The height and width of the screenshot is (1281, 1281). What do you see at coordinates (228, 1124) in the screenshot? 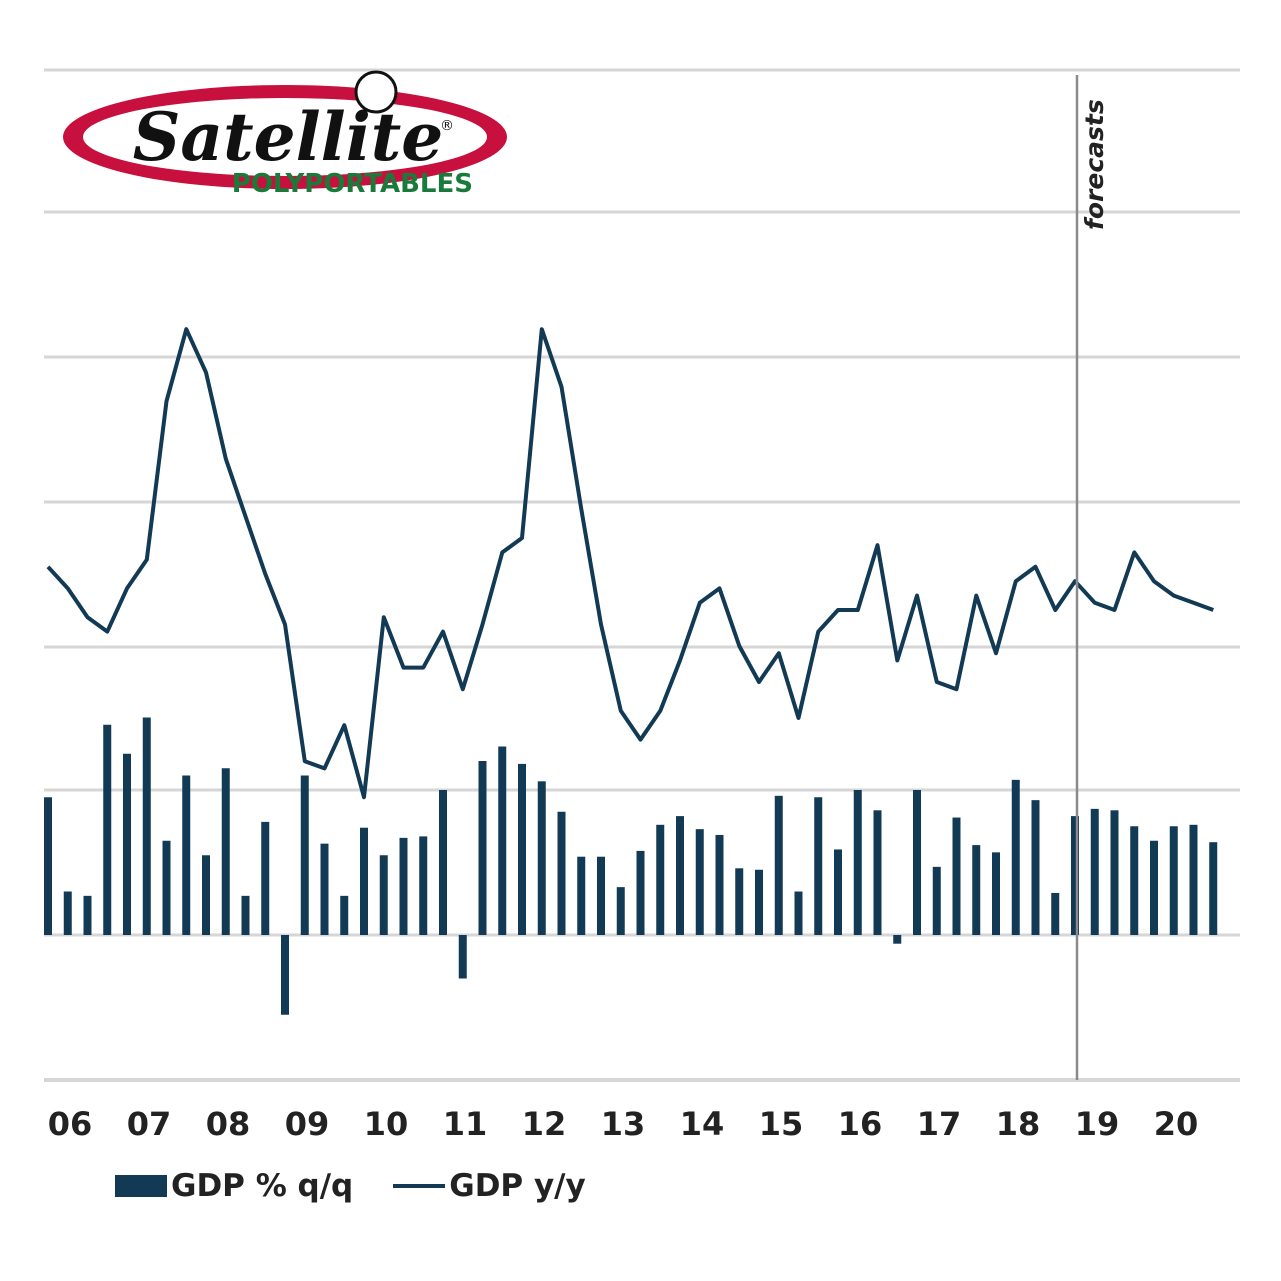
I see `x-tick-label: 08` at bounding box center [228, 1124].